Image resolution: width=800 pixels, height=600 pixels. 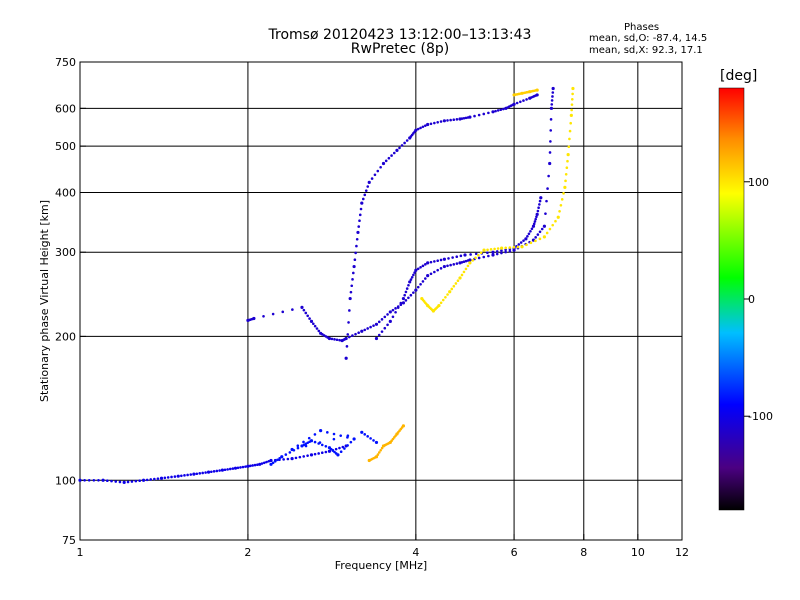 What do you see at coordinates (65, 62) in the screenshot?
I see `y-tick-label: 750` at bounding box center [65, 62].